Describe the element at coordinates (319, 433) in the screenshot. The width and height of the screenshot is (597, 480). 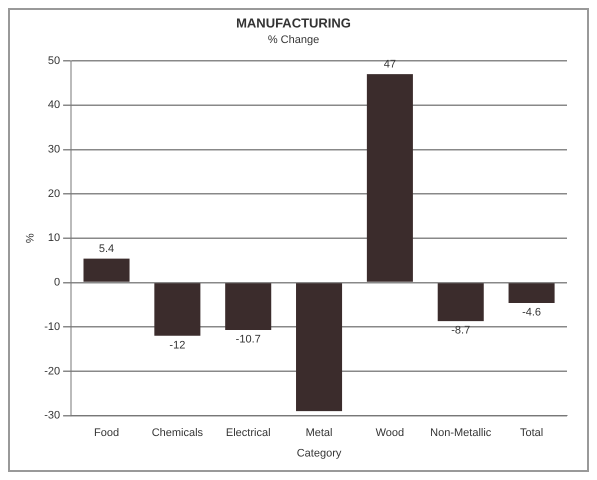
I see `x-tick-label: Metal` at that location.